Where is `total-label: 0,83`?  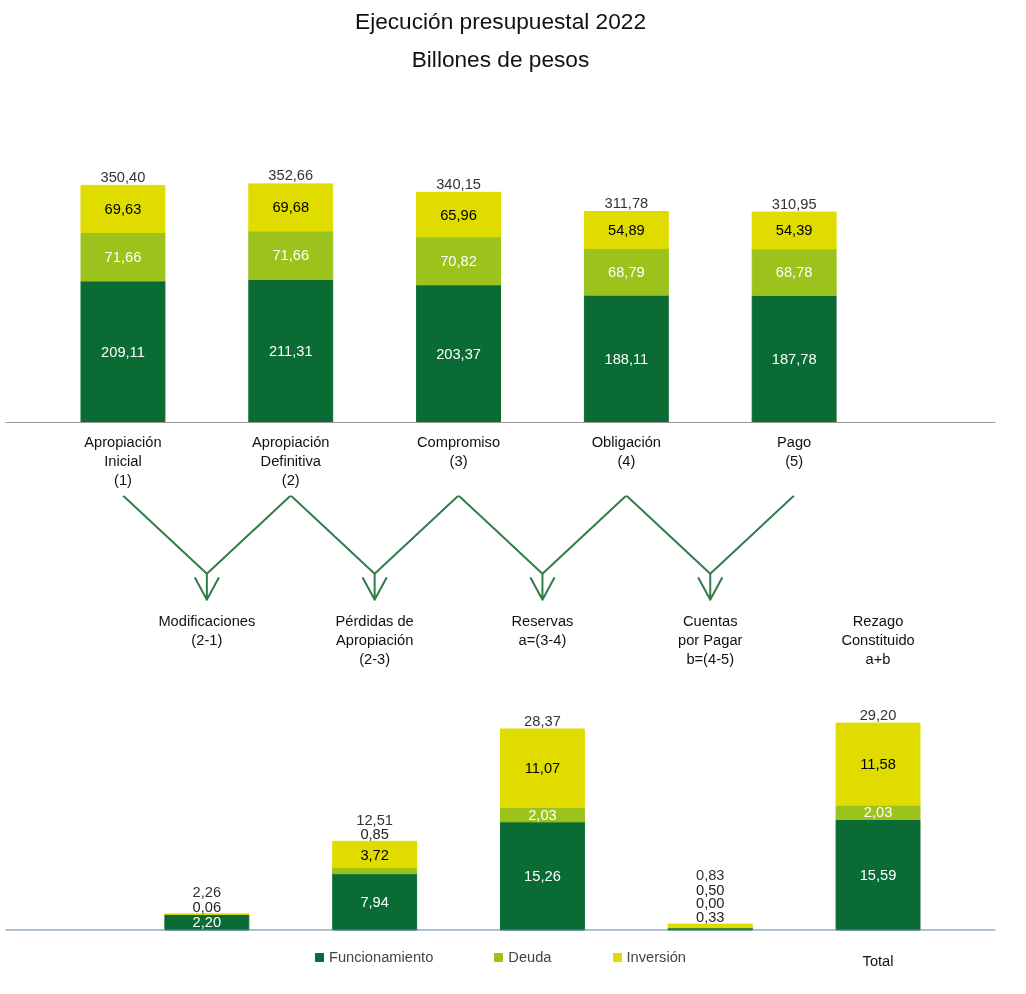
total-label: 0,83 is located at coordinates (710, 875).